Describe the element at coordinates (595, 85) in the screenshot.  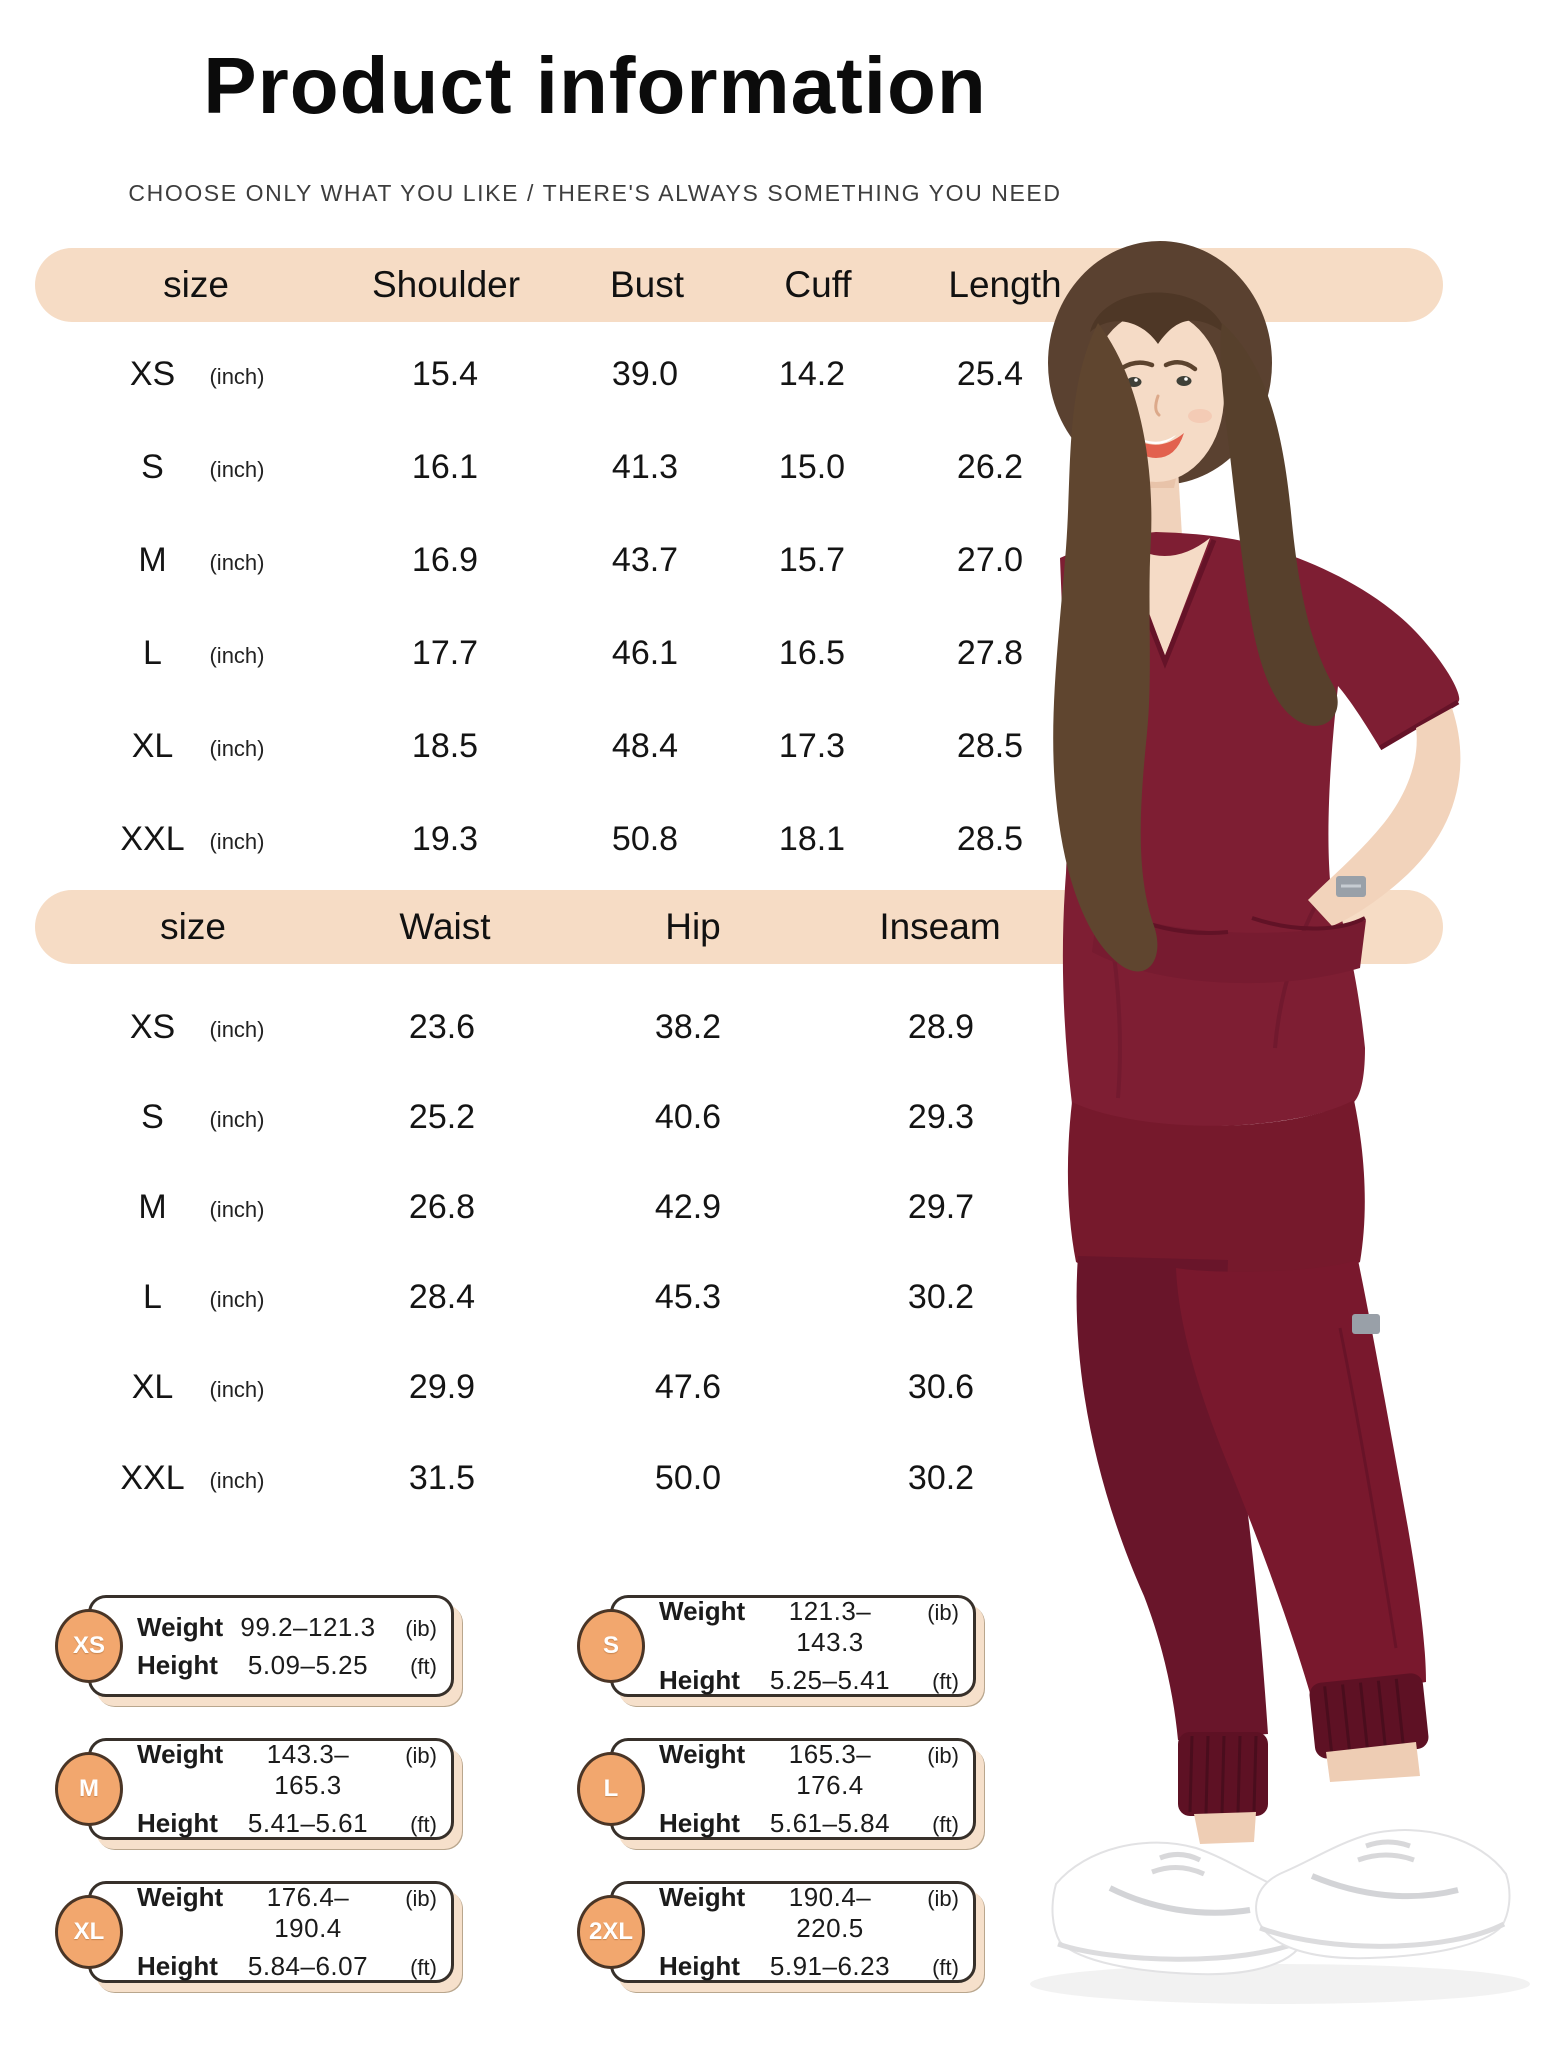
I see `page-title: Product information` at that location.